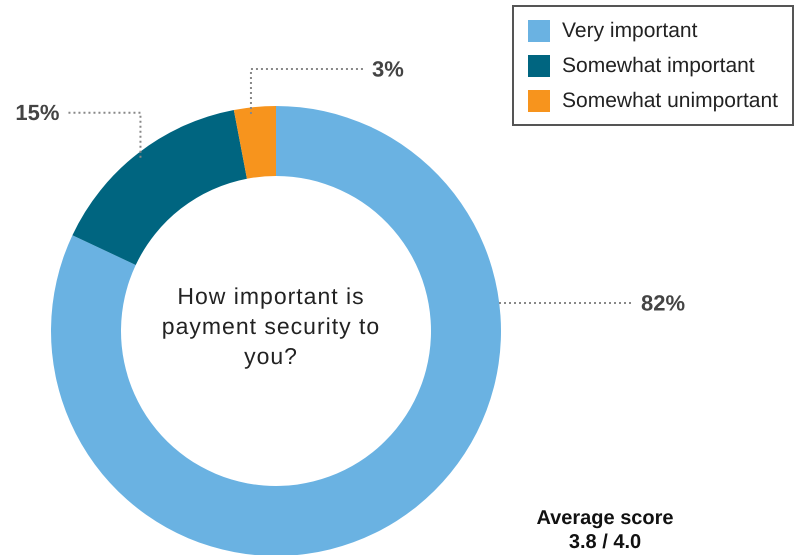  I want to click on text: Average score 3.8 / 4.0, so click(605, 530).